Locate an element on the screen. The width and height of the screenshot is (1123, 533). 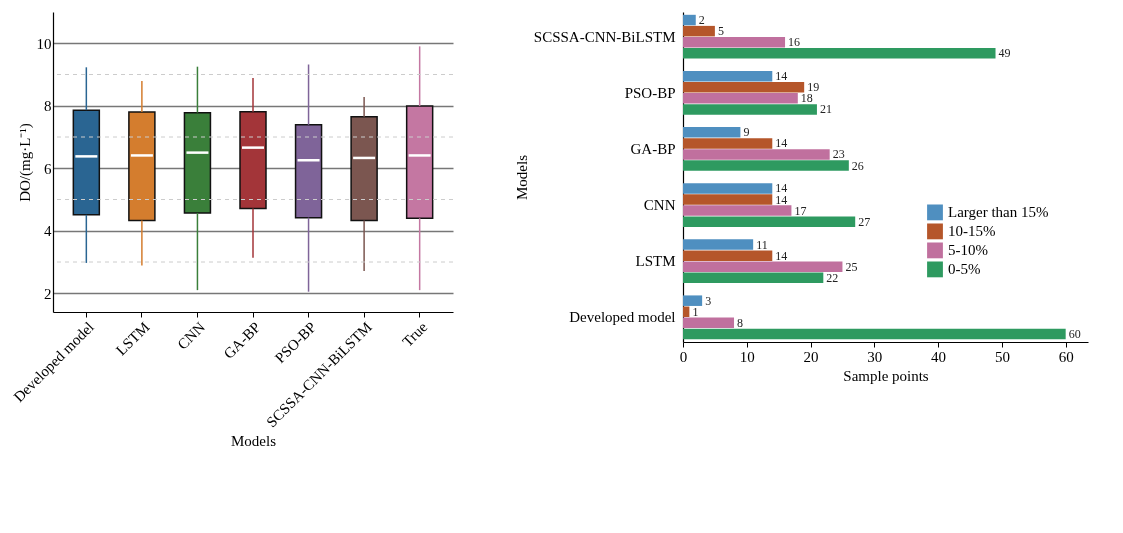
y-tick-label: CNN is located at coordinates (659, 205).